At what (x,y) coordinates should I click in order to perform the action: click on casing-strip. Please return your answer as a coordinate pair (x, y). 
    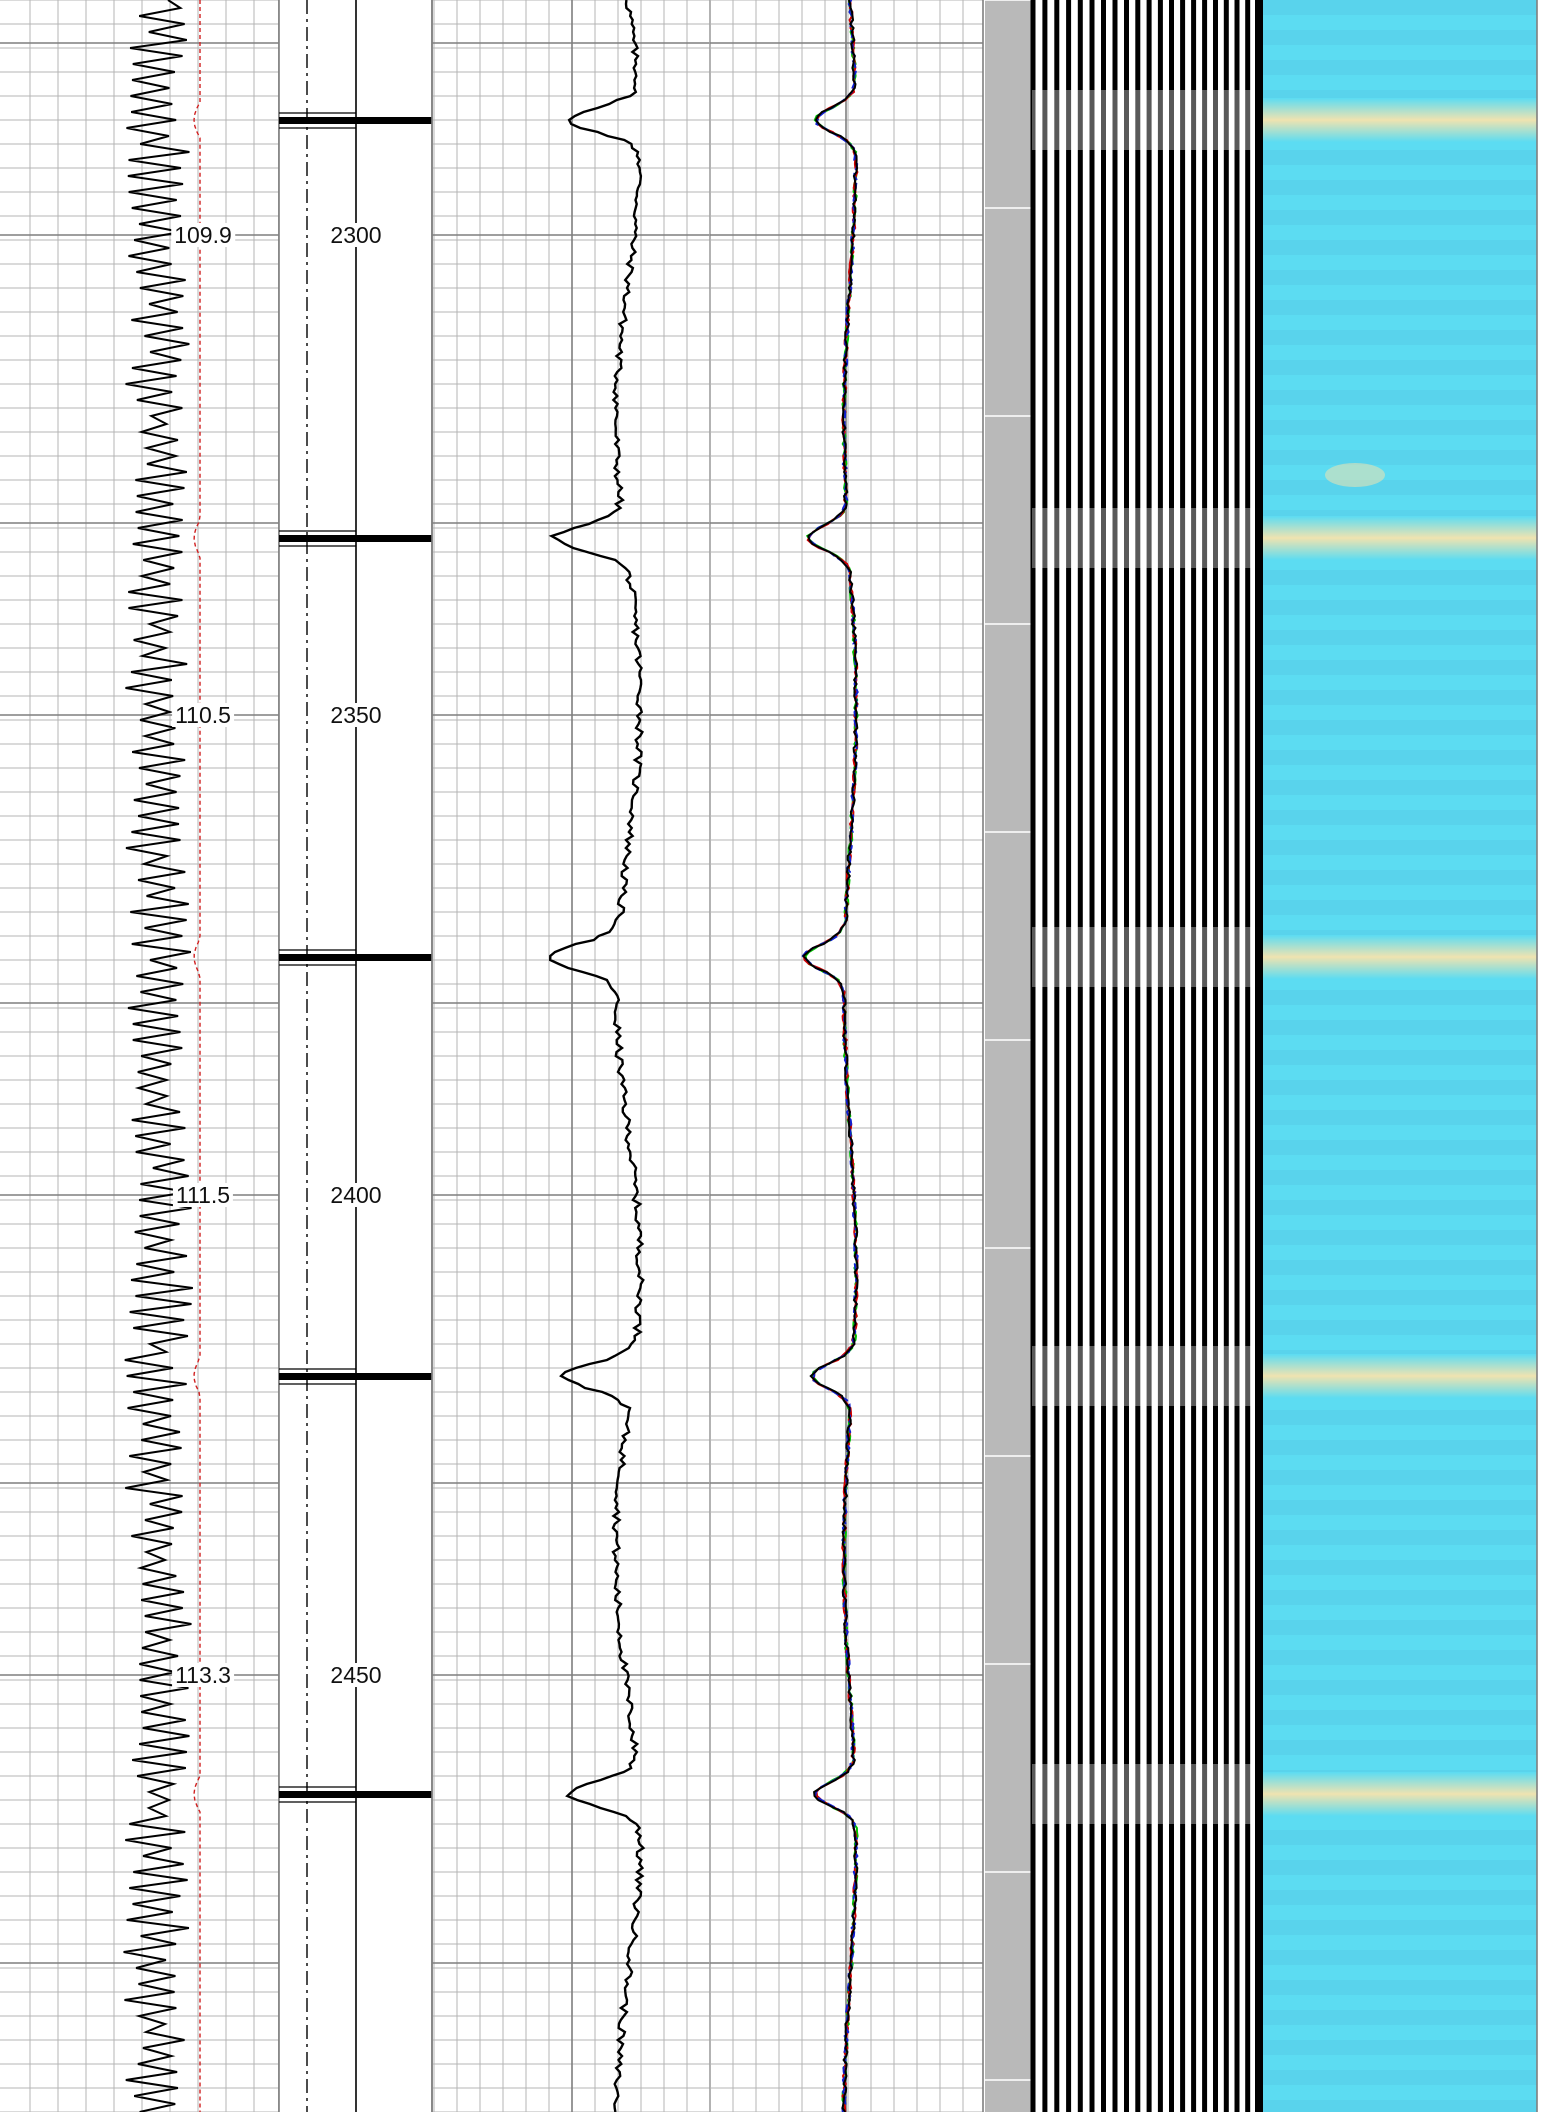
    Looking at the image, I should click on (1008, 1056).